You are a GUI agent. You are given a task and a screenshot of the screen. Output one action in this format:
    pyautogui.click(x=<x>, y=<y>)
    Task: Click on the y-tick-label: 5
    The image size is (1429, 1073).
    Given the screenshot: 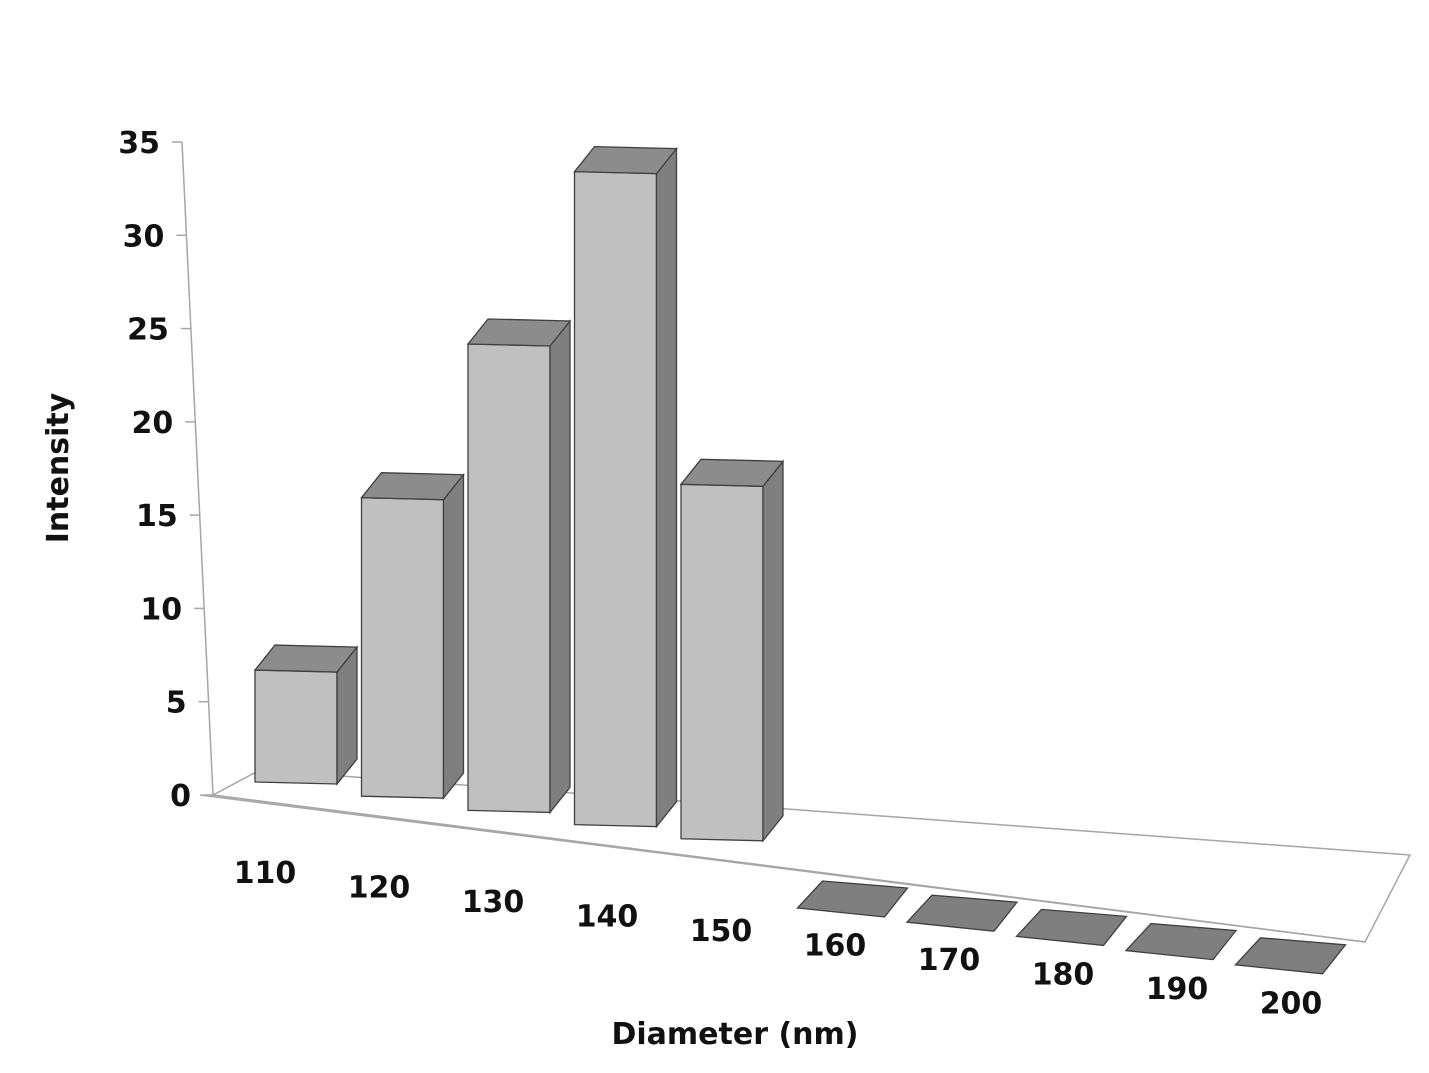 What is the action you would take?
    pyautogui.click(x=176, y=703)
    